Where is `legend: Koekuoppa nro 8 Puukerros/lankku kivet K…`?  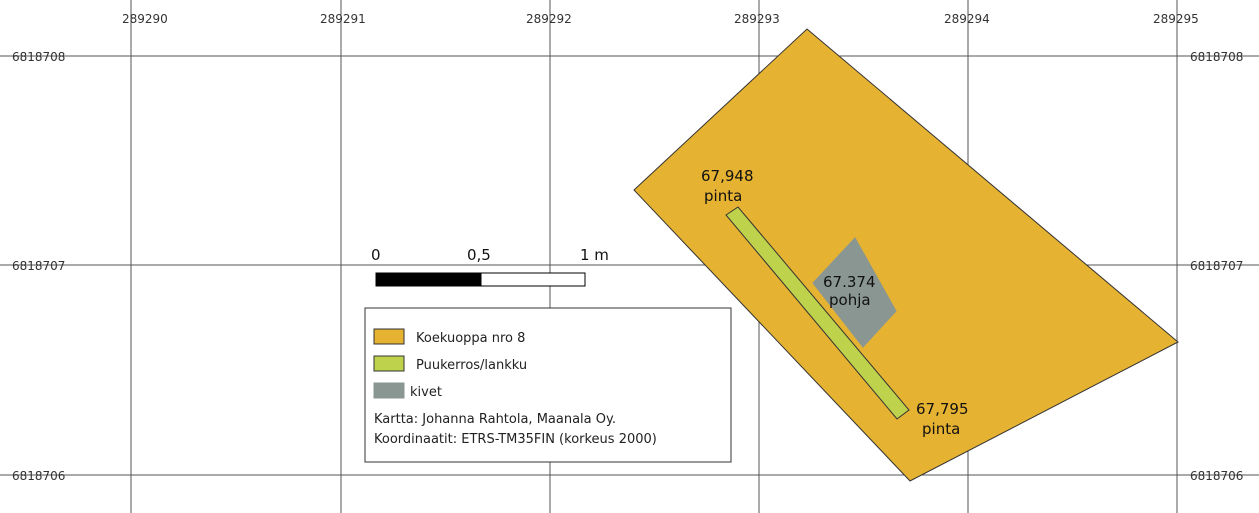 legend: Koekuoppa nro 8 Puukerros/lankku kivet K… is located at coordinates (548, 385).